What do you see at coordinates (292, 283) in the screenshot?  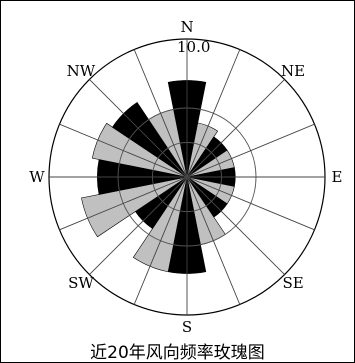 I see `direction-label-se: SE` at bounding box center [292, 283].